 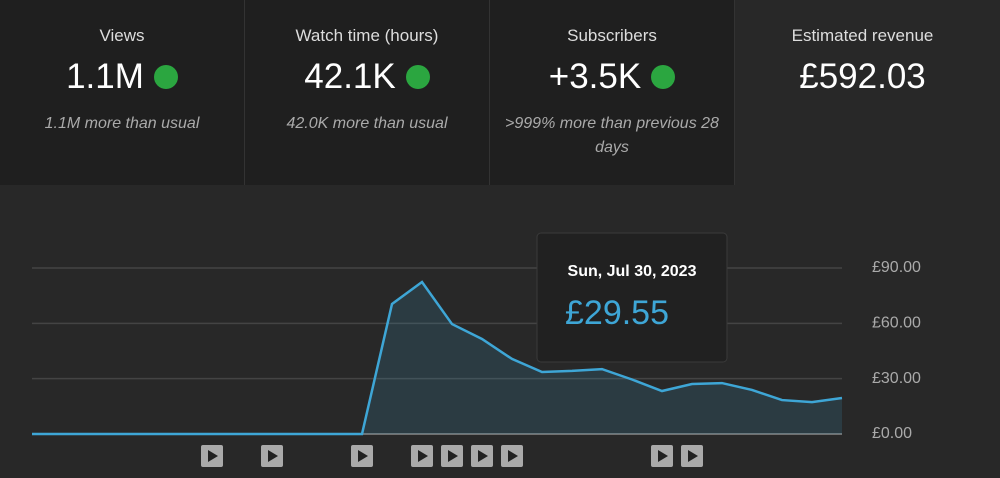 I want to click on card-value: +3.5K, so click(x=595, y=76).